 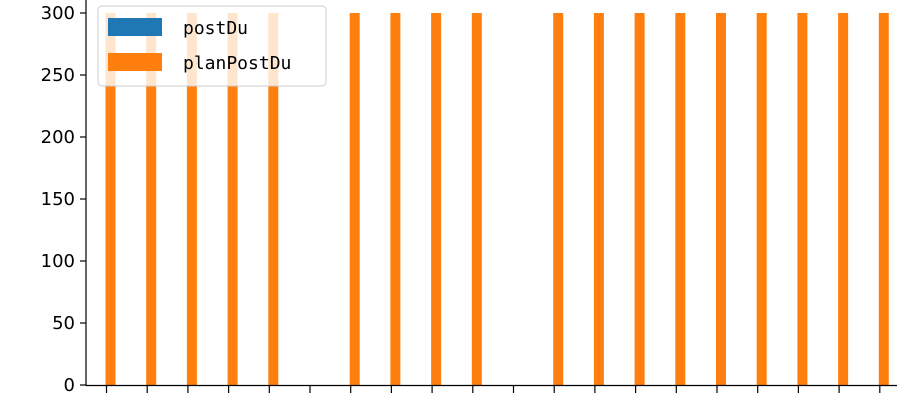 I want to click on y-tick-label-3: 150, so click(x=58, y=199).